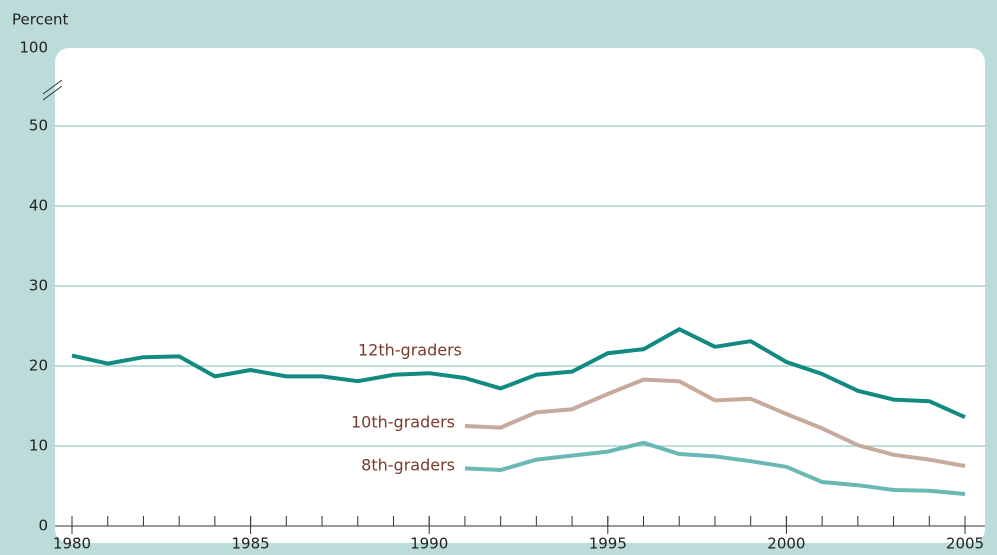 This screenshot has height=555, width=997. Describe the element at coordinates (410, 350) in the screenshot. I see `series-label: 12th-graders` at that location.